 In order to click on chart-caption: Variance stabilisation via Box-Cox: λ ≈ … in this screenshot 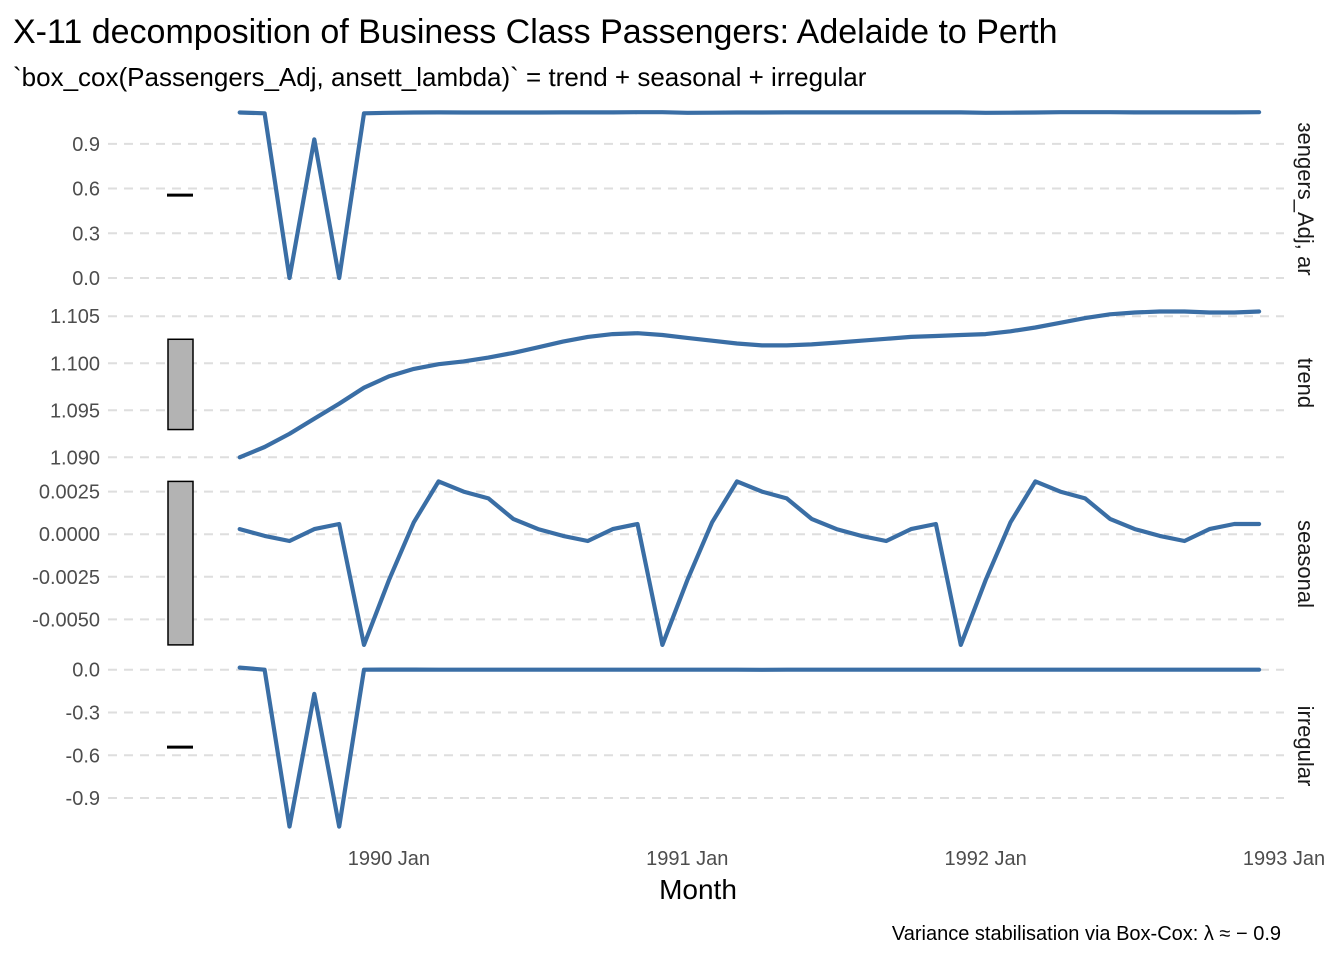, I will do `click(1086, 934)`.